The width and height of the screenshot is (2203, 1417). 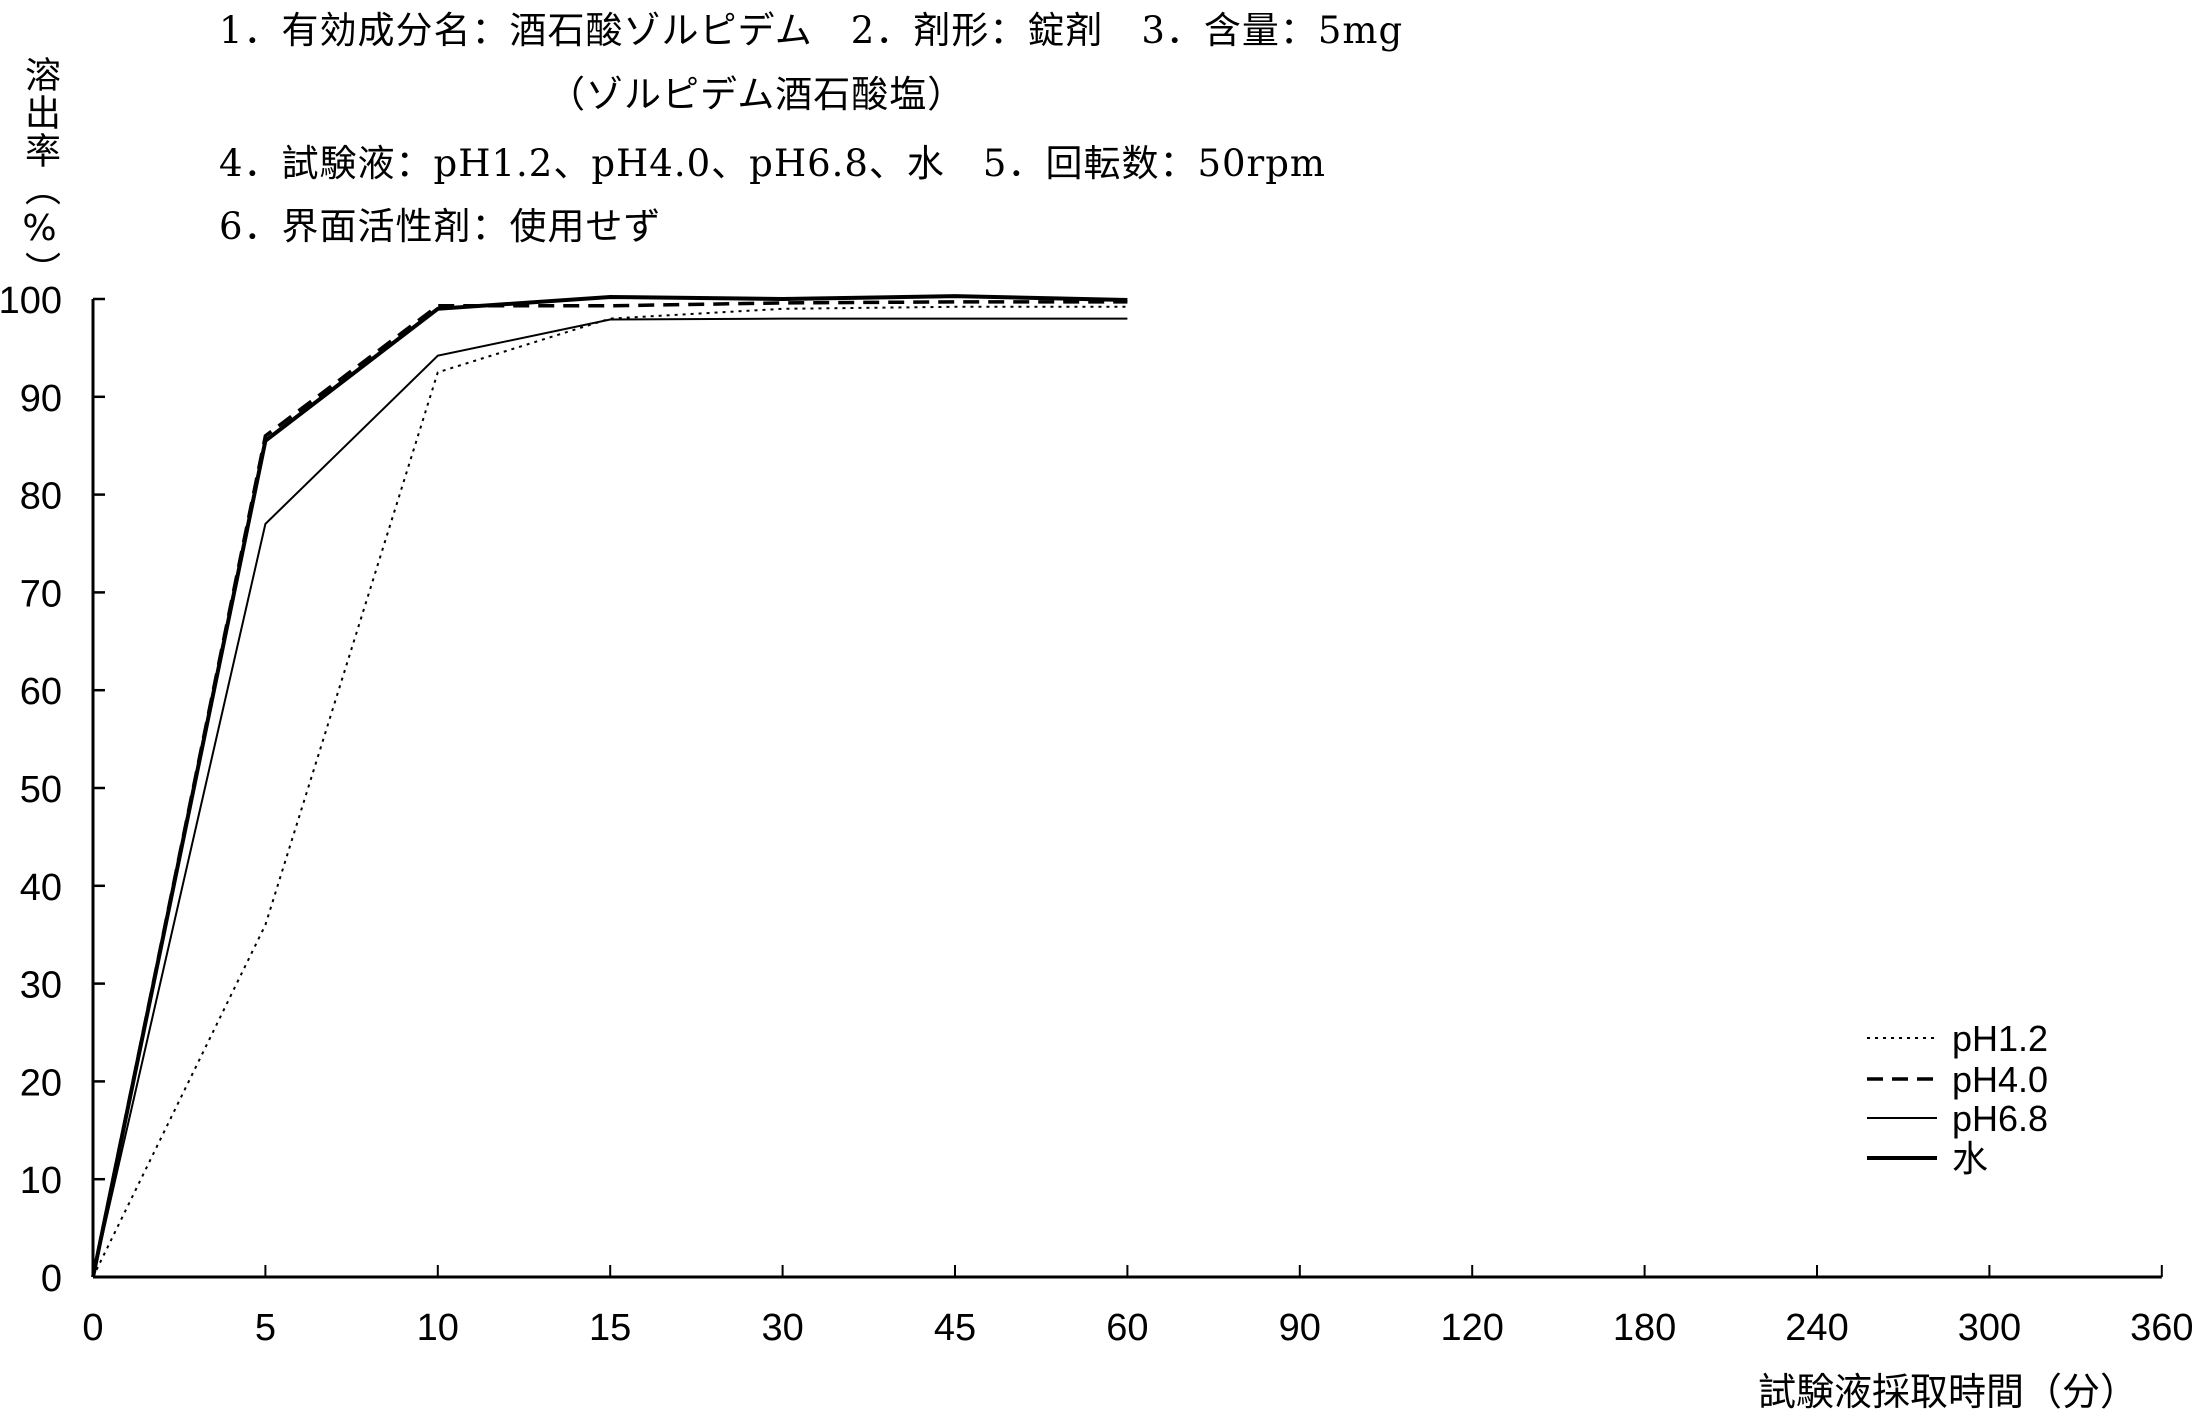 What do you see at coordinates (41, 888) in the screenshot?
I see `y-tick-label: 40` at bounding box center [41, 888].